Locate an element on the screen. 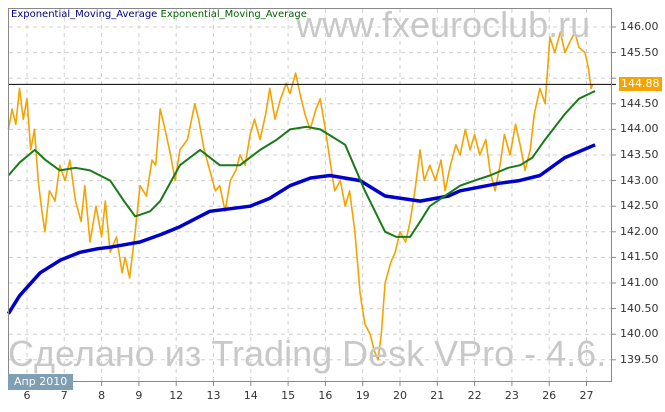  y-tick-label: 140.50 is located at coordinates (639, 308).